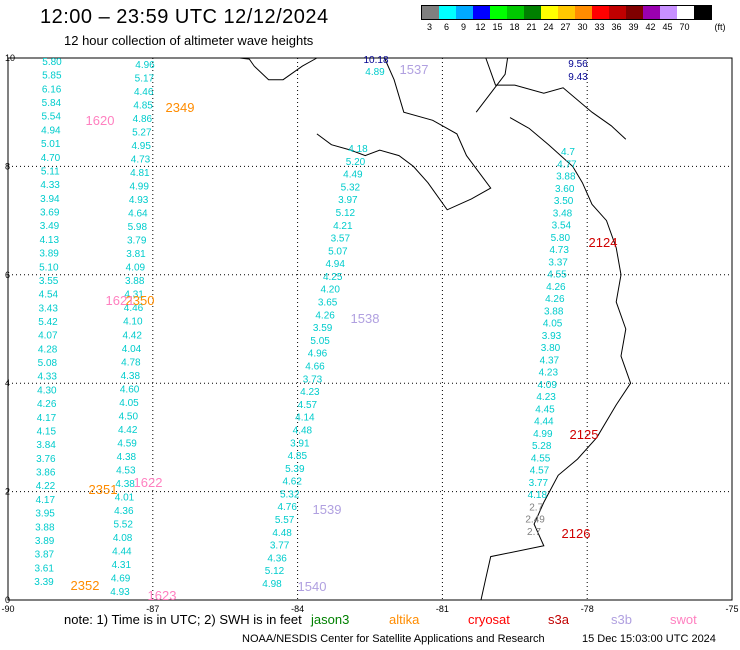  What do you see at coordinates (290, 494) in the screenshot?
I see `wave-height-value: 5.32` at bounding box center [290, 494].